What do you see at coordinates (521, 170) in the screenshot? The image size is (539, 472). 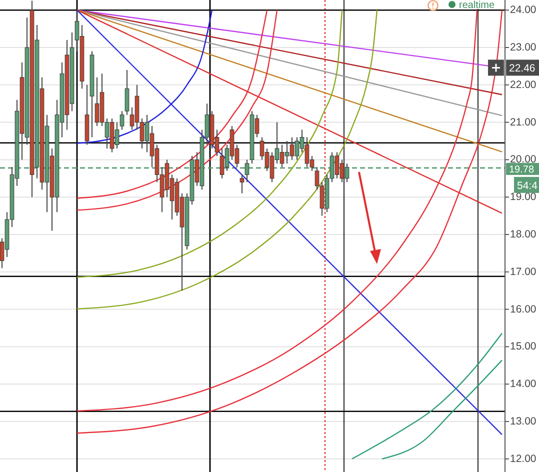 I see `ref-line-label: 19.78` at bounding box center [521, 170].